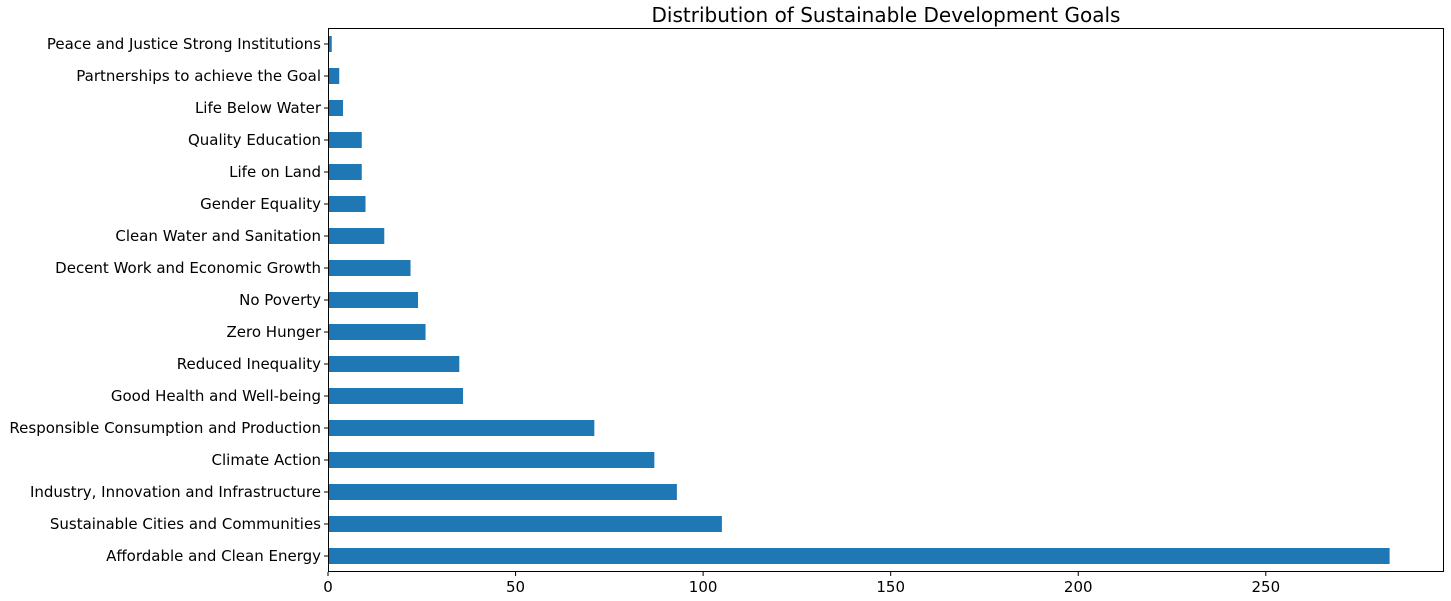 This screenshot has height=601, width=1451. What do you see at coordinates (260, 204) in the screenshot?
I see `y-tick-label: Gender Equality` at bounding box center [260, 204].